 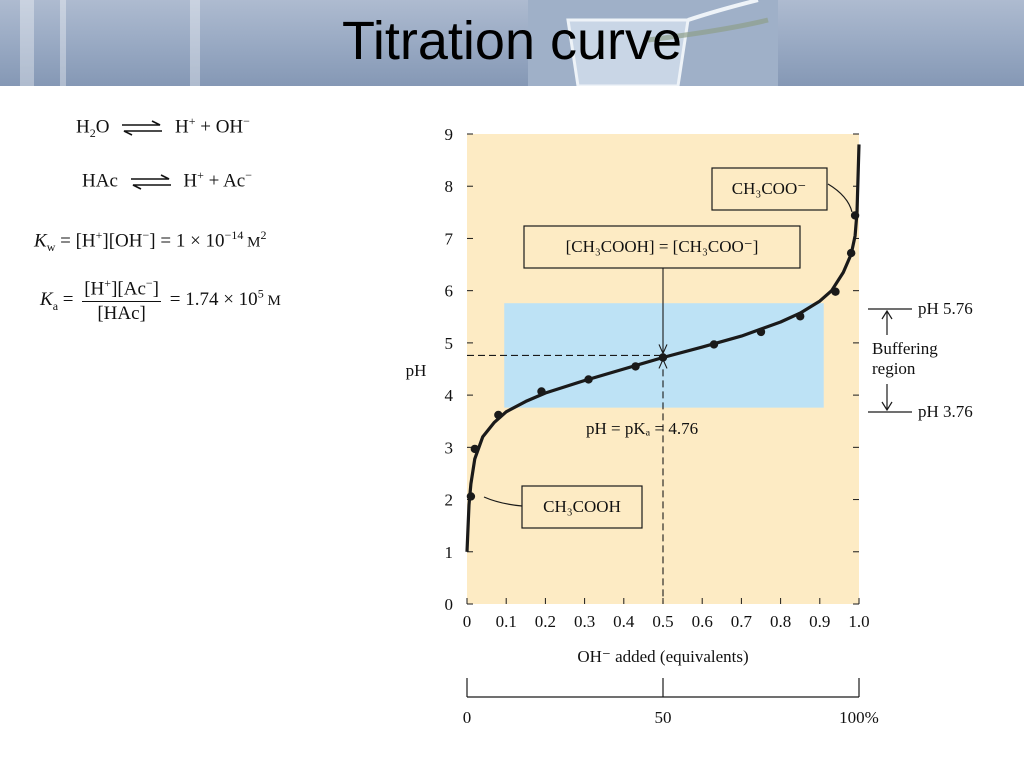 What do you see at coordinates (671, 702) in the screenshot?
I see `percent-scale-ticks: 0 50 100%` at bounding box center [671, 702].